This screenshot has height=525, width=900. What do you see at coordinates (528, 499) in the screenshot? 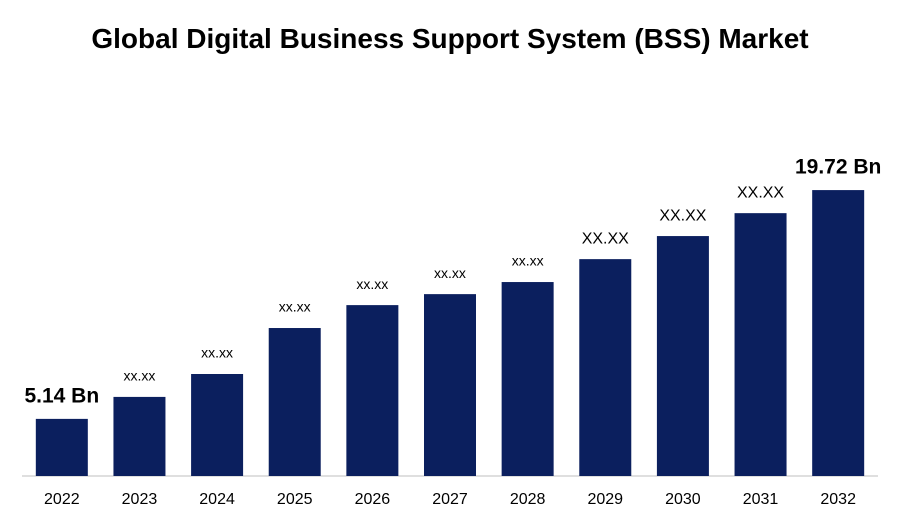
I see `x-tick-label: 2028` at bounding box center [528, 499].